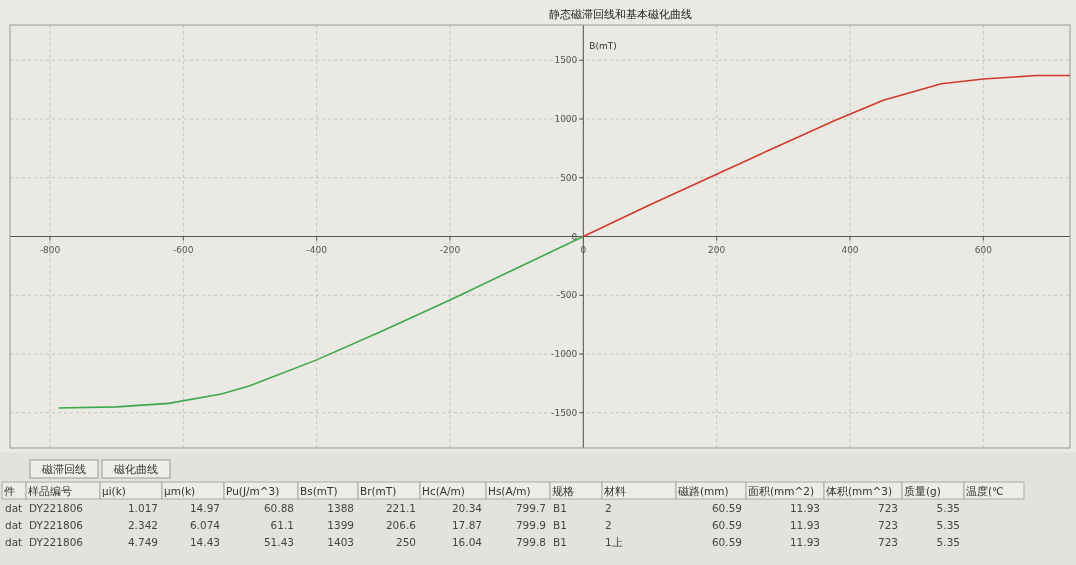  What do you see at coordinates (603, 46) in the screenshot?
I see `y-axis-title: B(mT)` at bounding box center [603, 46].